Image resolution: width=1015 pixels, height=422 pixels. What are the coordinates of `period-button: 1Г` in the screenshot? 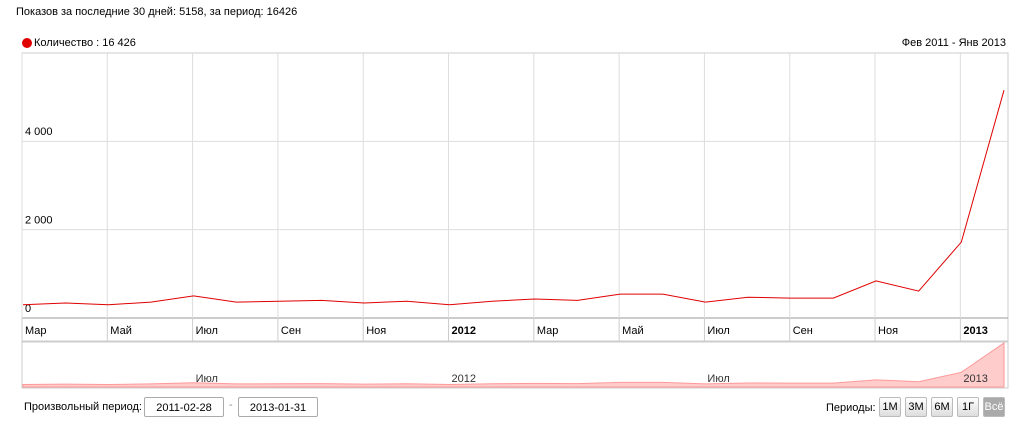 It's located at (968, 407).